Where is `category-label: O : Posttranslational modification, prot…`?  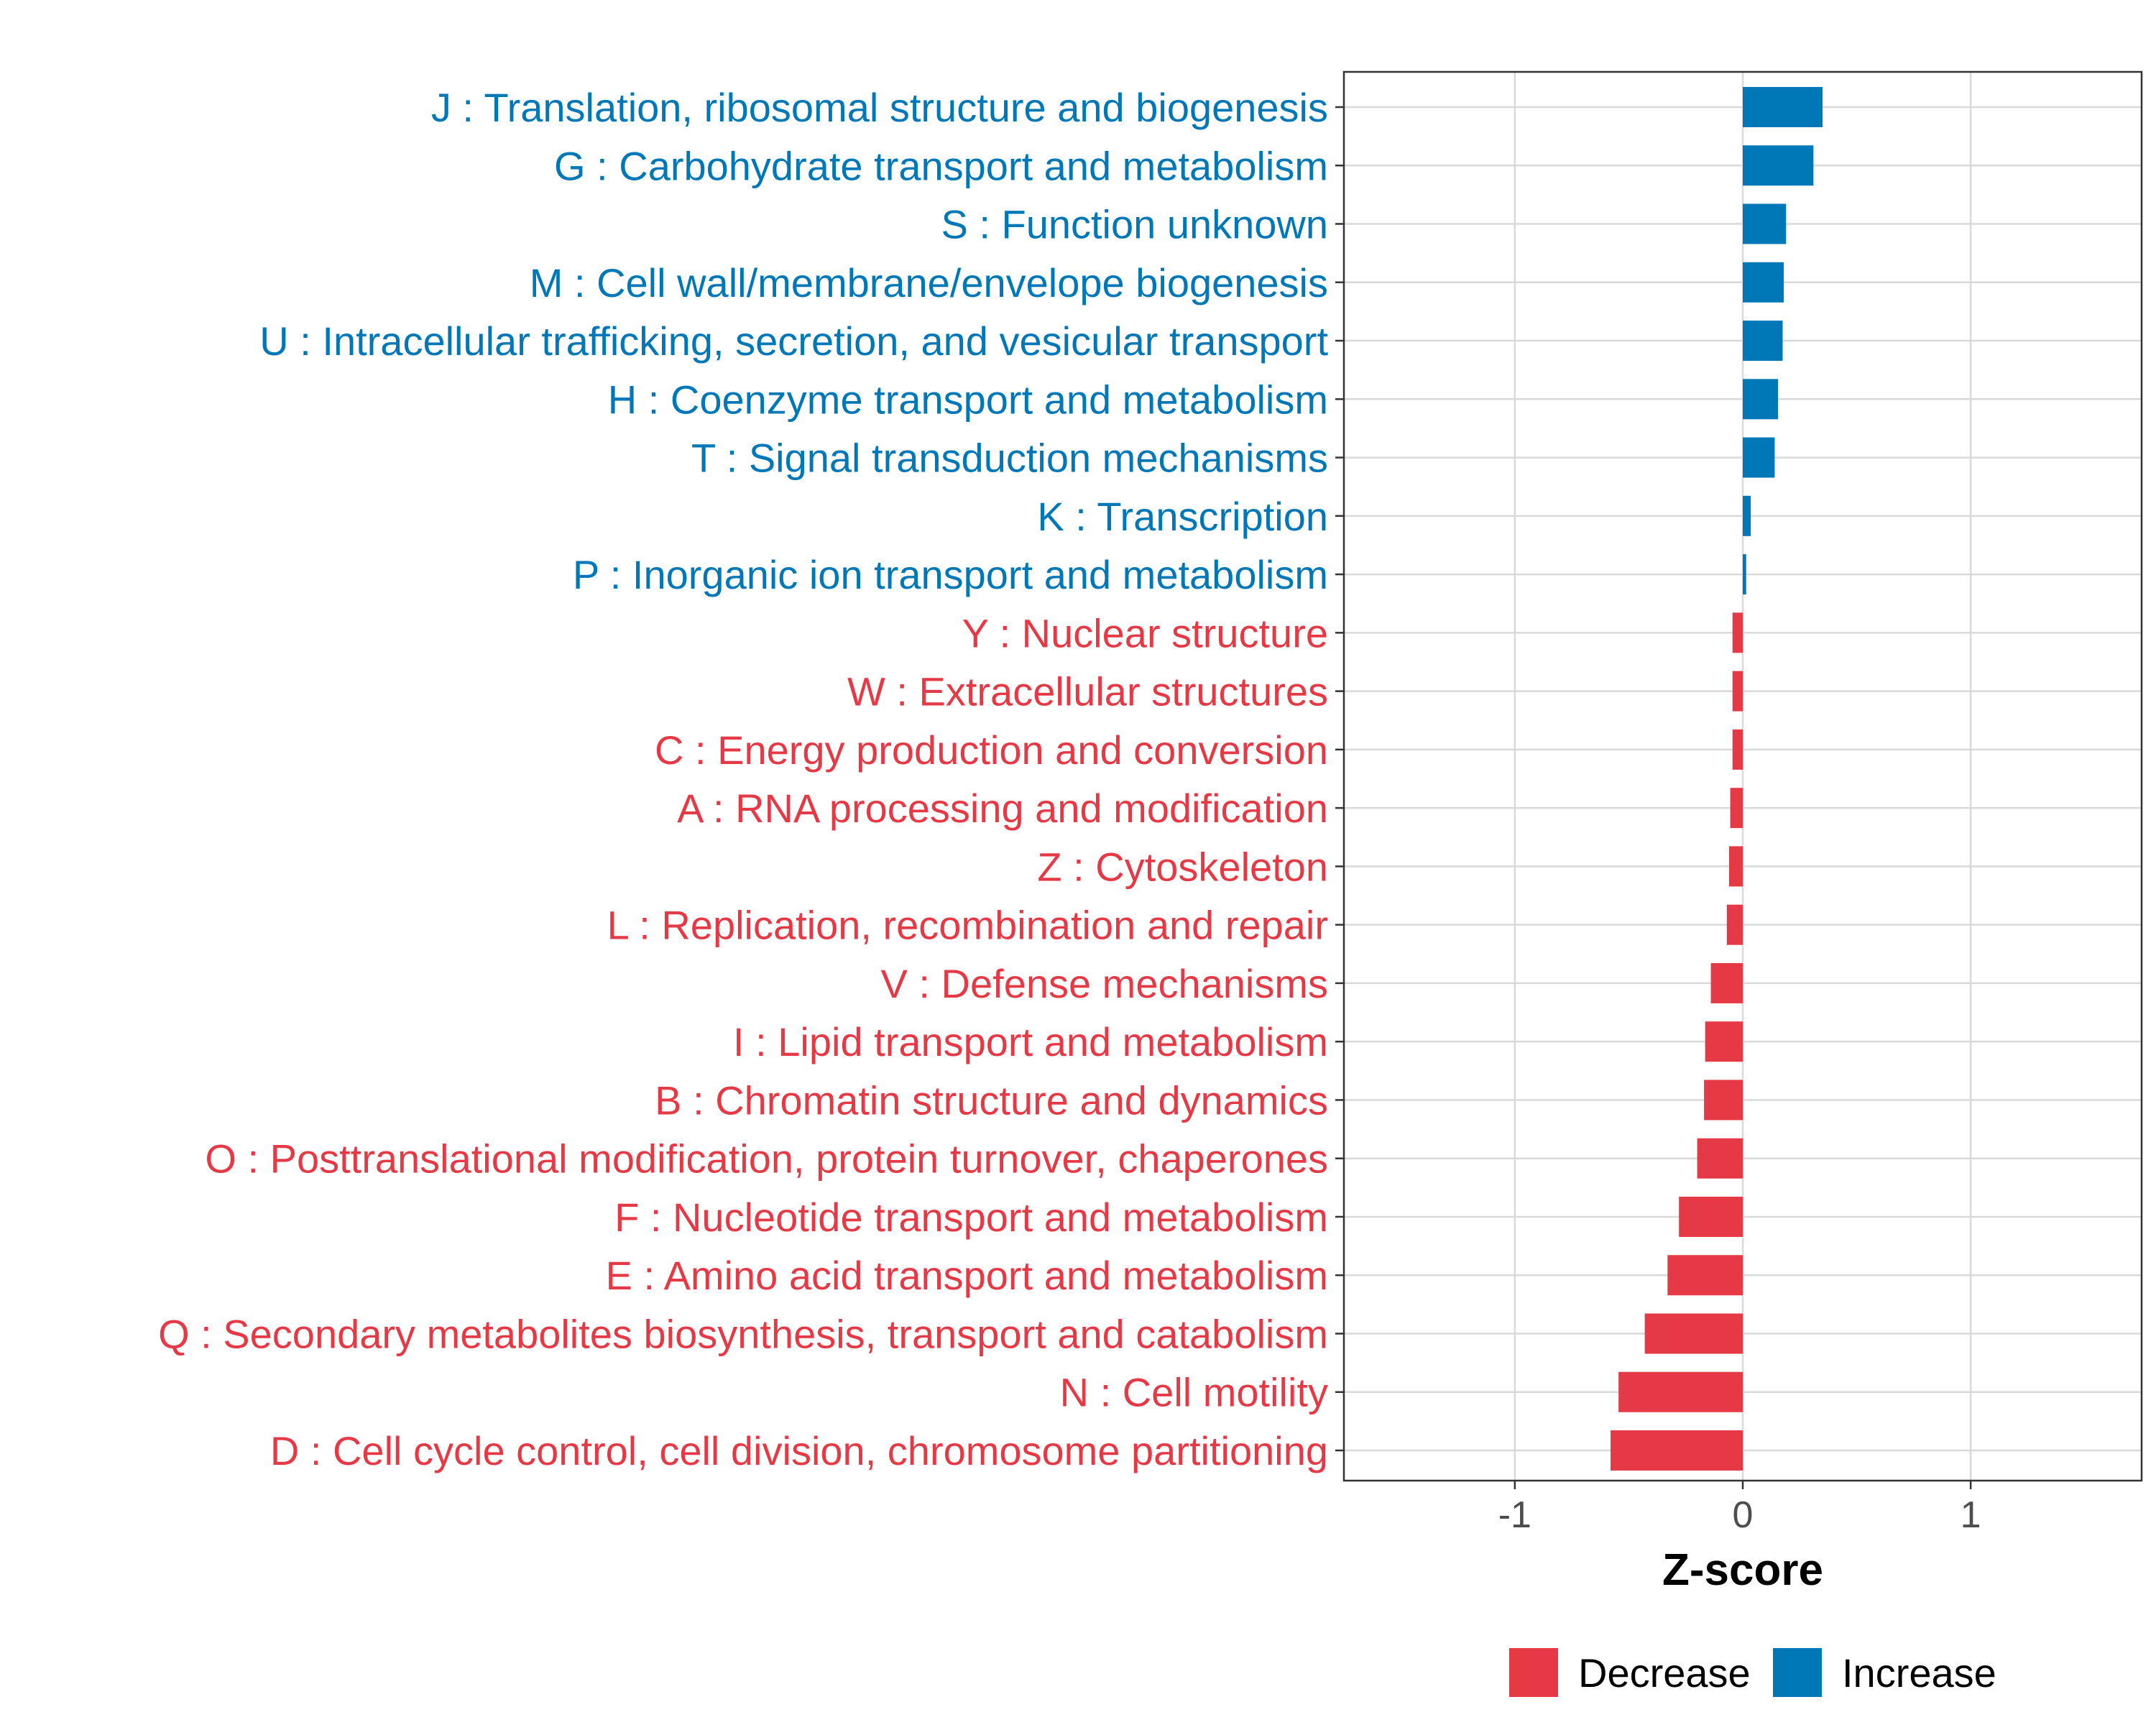
category-label: O : Posttranslational modification, prot… is located at coordinates (767, 1159).